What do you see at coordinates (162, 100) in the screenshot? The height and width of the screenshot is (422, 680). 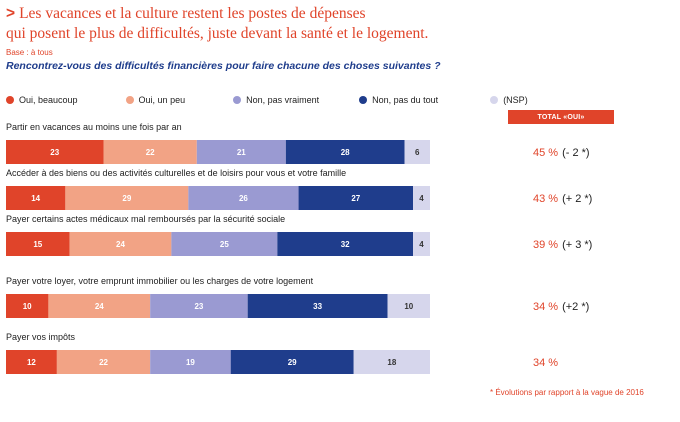 I see `legend-label-oui-un-peu: Oui, un peu` at bounding box center [162, 100].